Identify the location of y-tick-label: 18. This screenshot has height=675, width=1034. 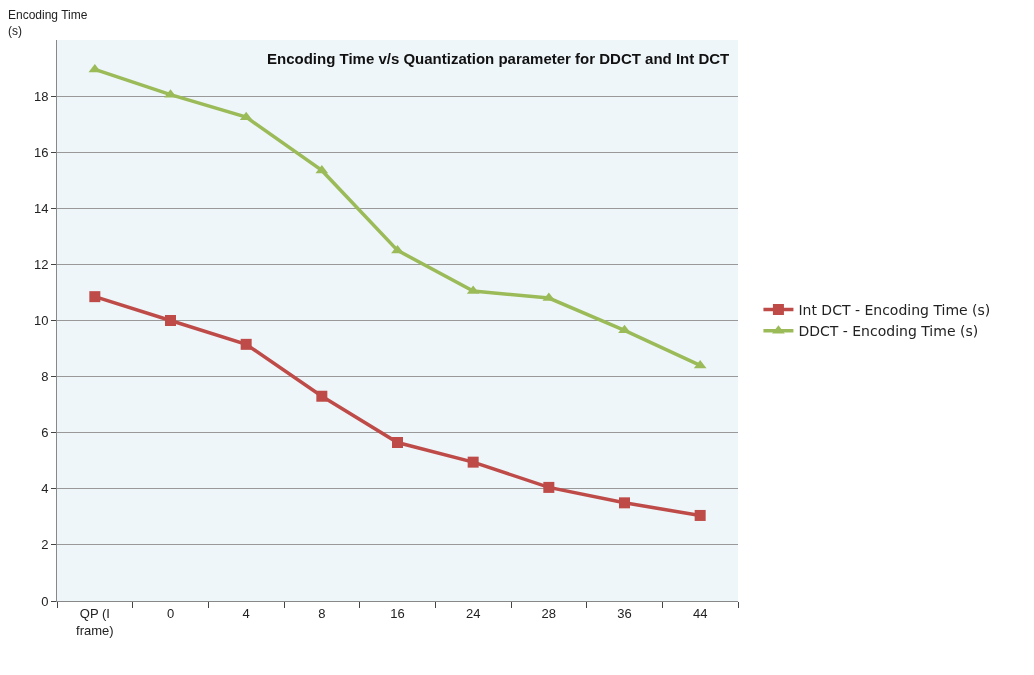
(41, 96).